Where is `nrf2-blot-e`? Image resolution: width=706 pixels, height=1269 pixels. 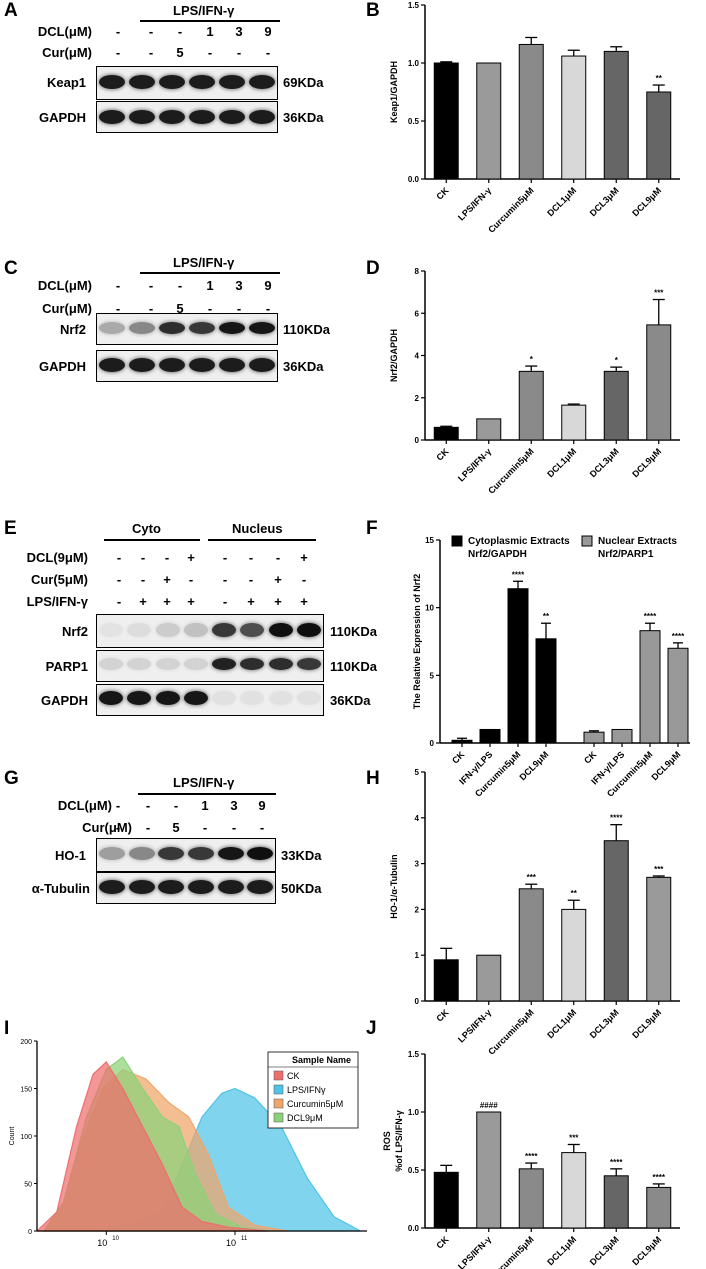
nrf2-blot-e is located at coordinates (210, 631).